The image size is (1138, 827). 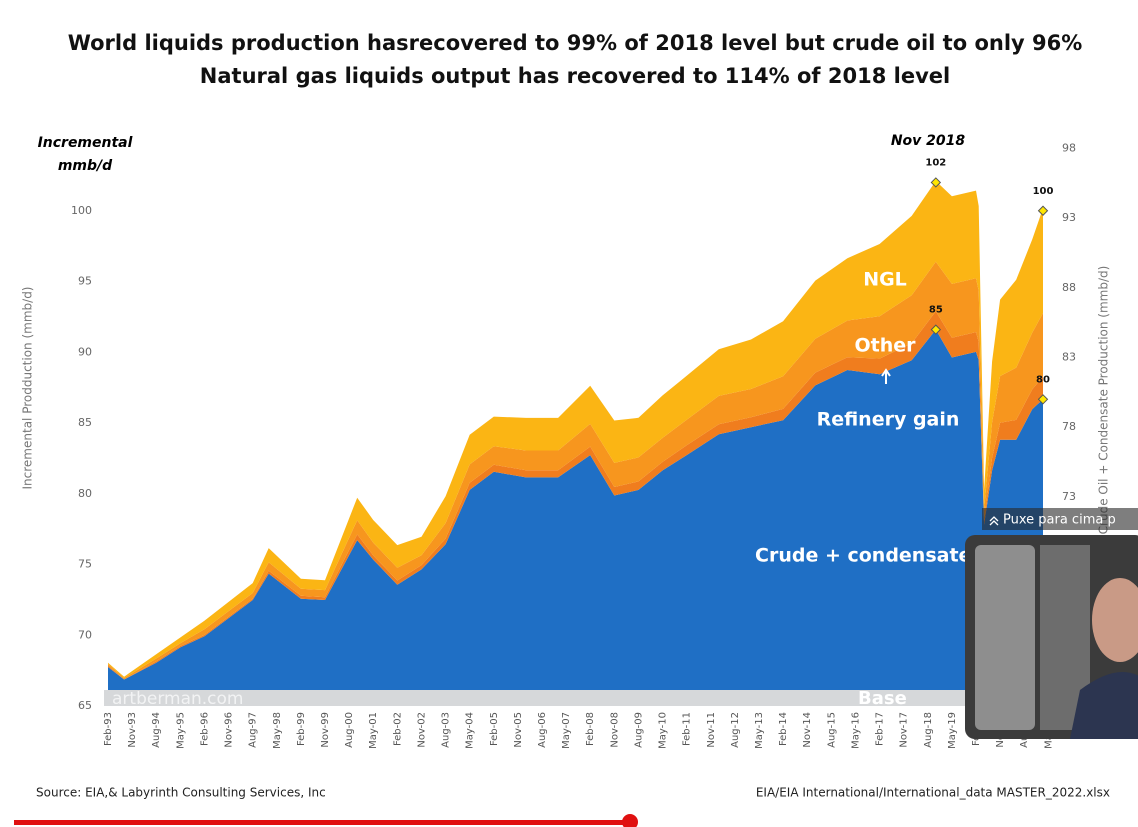 I want to click on y2-tick-label: 98, so click(x=1069, y=147).